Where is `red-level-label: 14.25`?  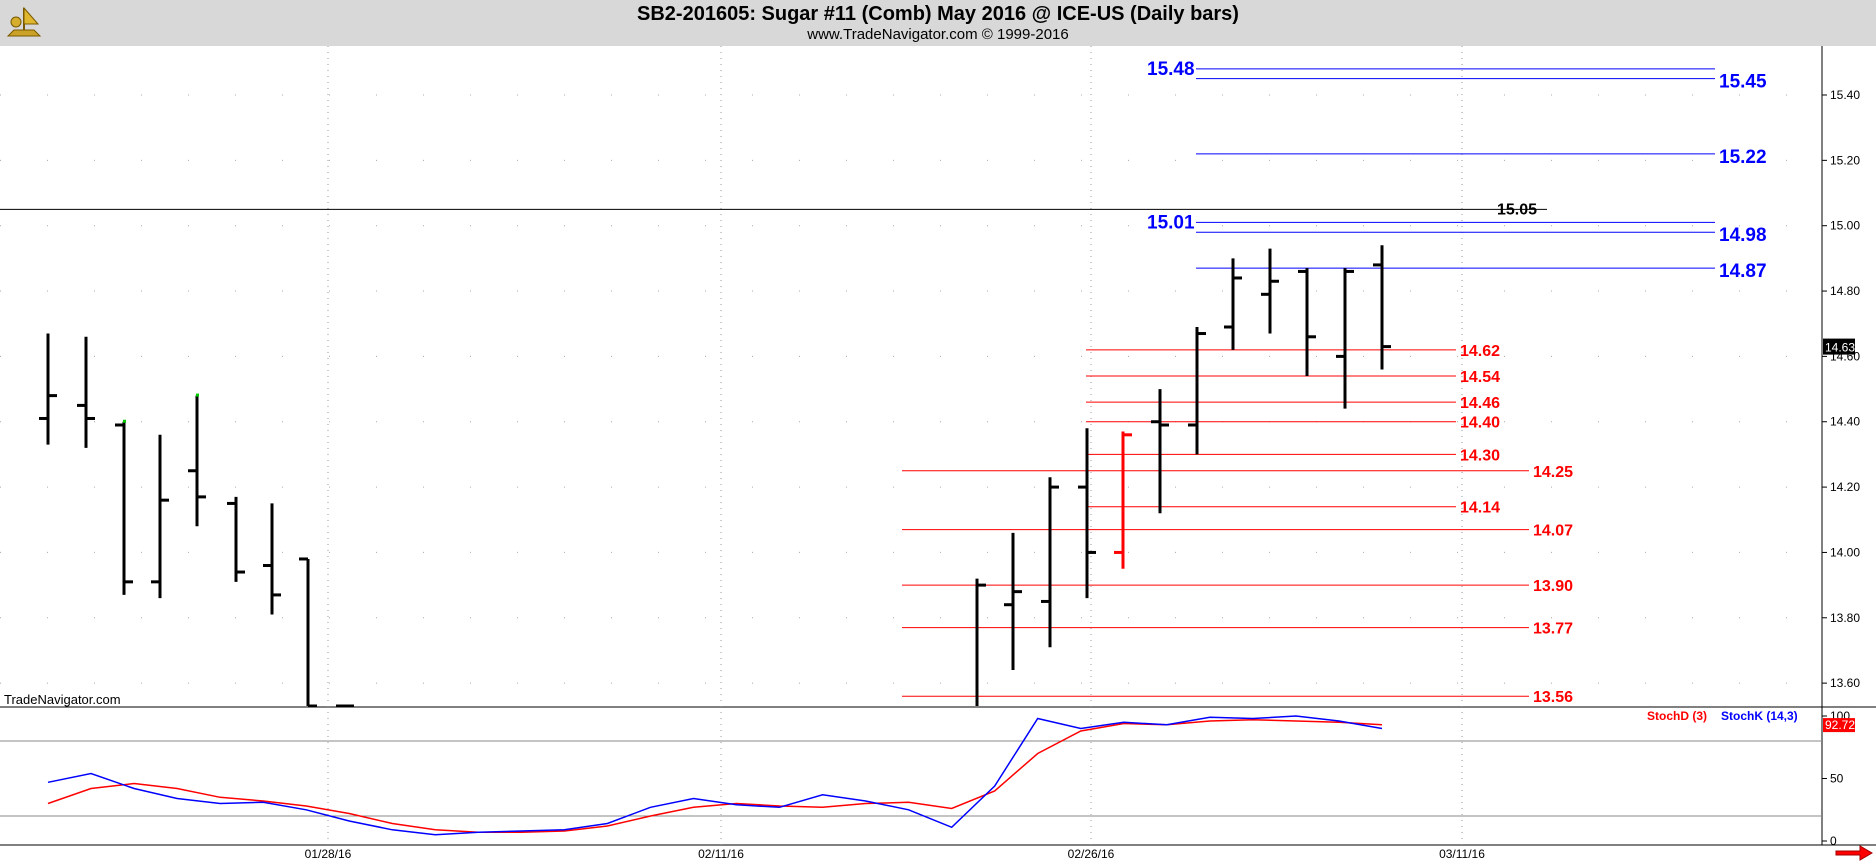
red-level-label: 14.25 is located at coordinates (1553, 472).